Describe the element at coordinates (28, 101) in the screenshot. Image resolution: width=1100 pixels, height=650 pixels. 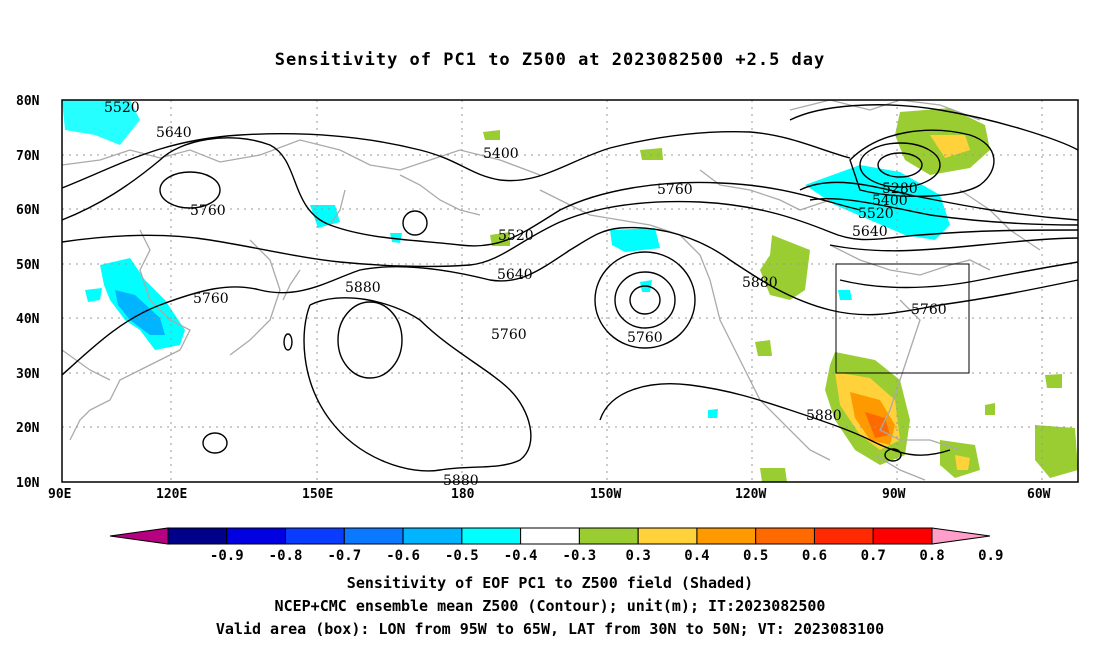
I see `lat-label: 80N` at that location.